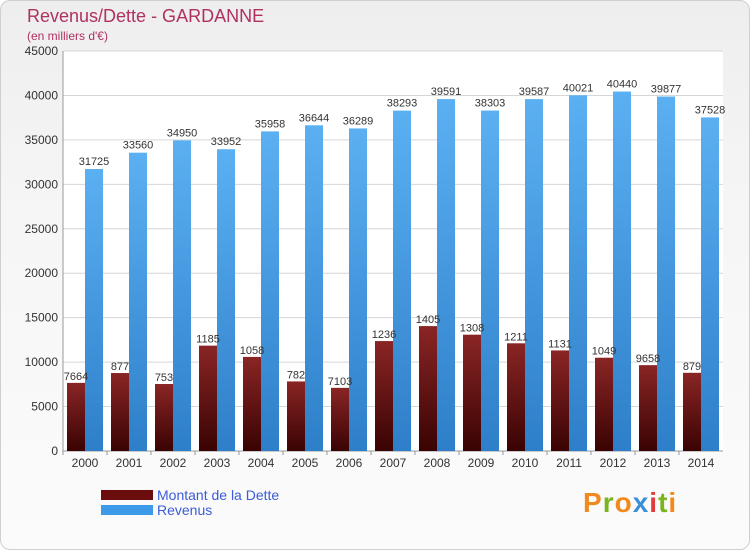  I want to click on data-label-revenus: 33952, so click(226, 142).